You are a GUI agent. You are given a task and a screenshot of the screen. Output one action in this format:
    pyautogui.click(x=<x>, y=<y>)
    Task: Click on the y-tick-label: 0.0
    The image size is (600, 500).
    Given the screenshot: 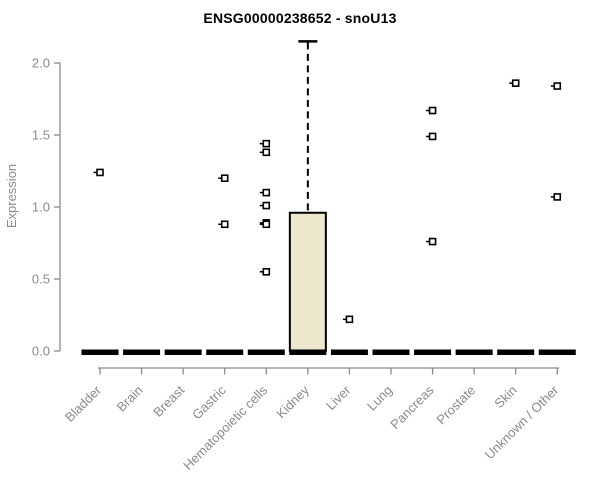 What is the action you would take?
    pyautogui.click(x=41, y=351)
    